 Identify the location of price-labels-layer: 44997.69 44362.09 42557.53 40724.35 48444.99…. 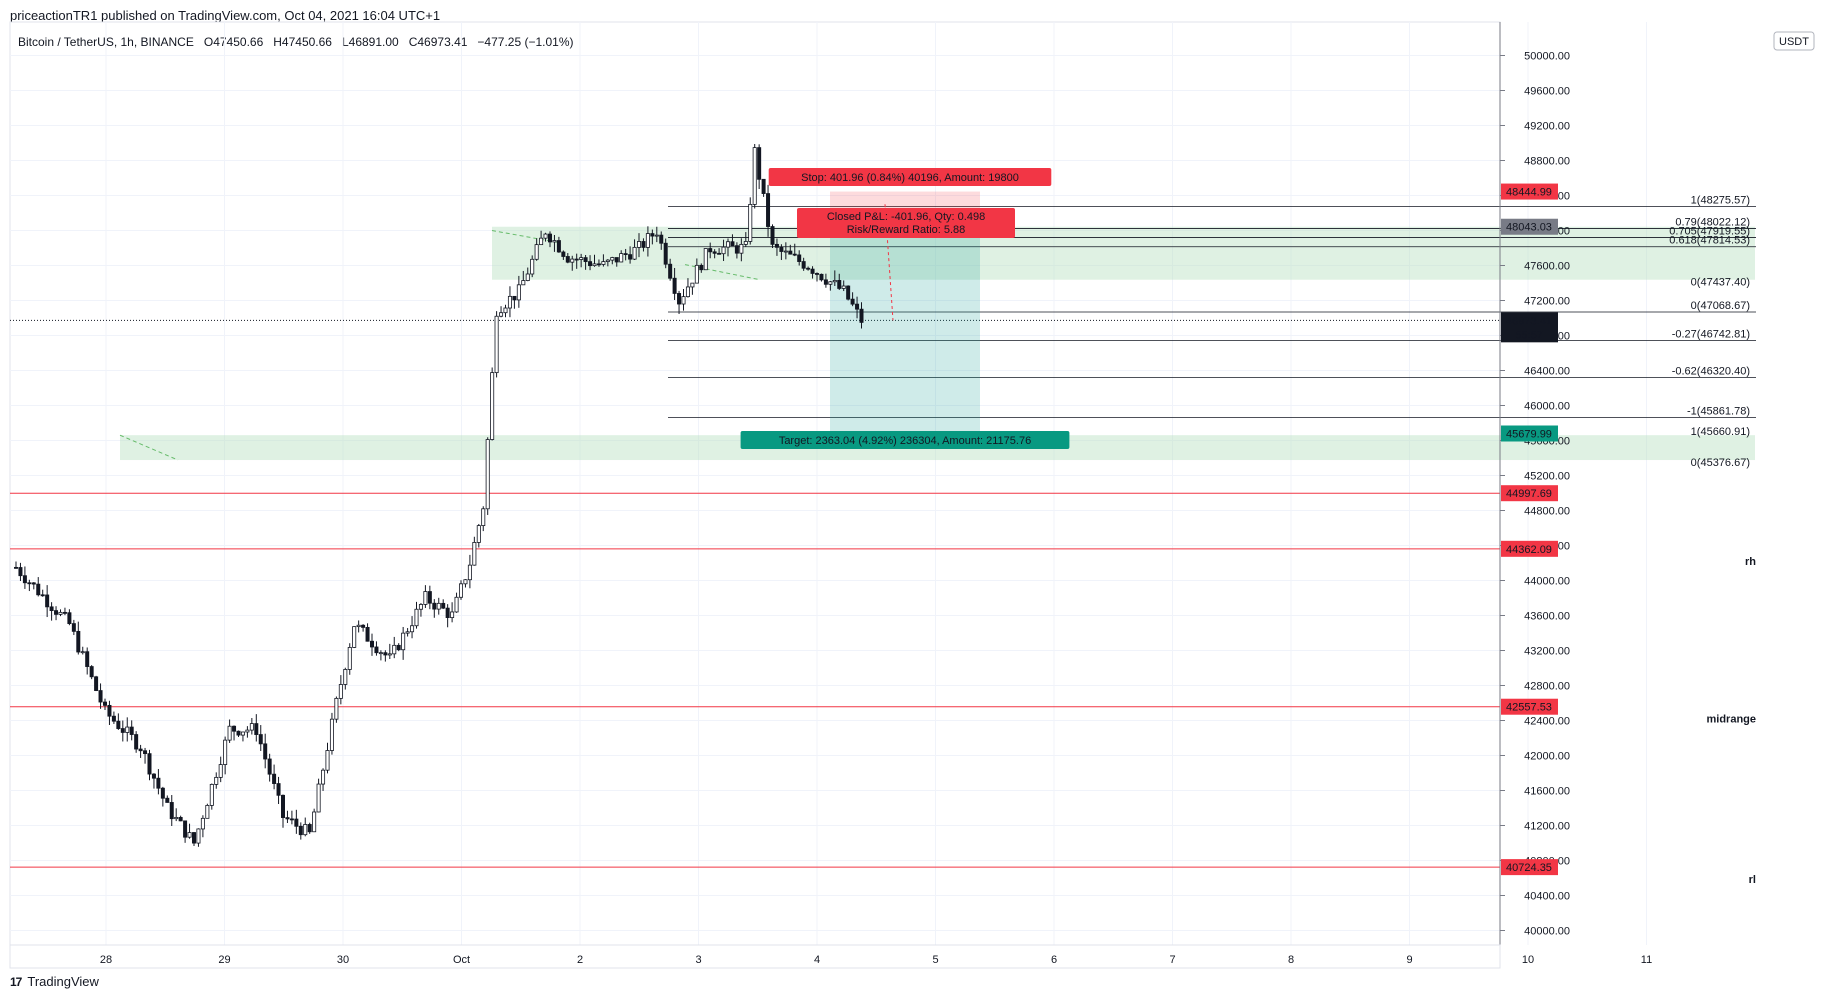
(1529, 529).